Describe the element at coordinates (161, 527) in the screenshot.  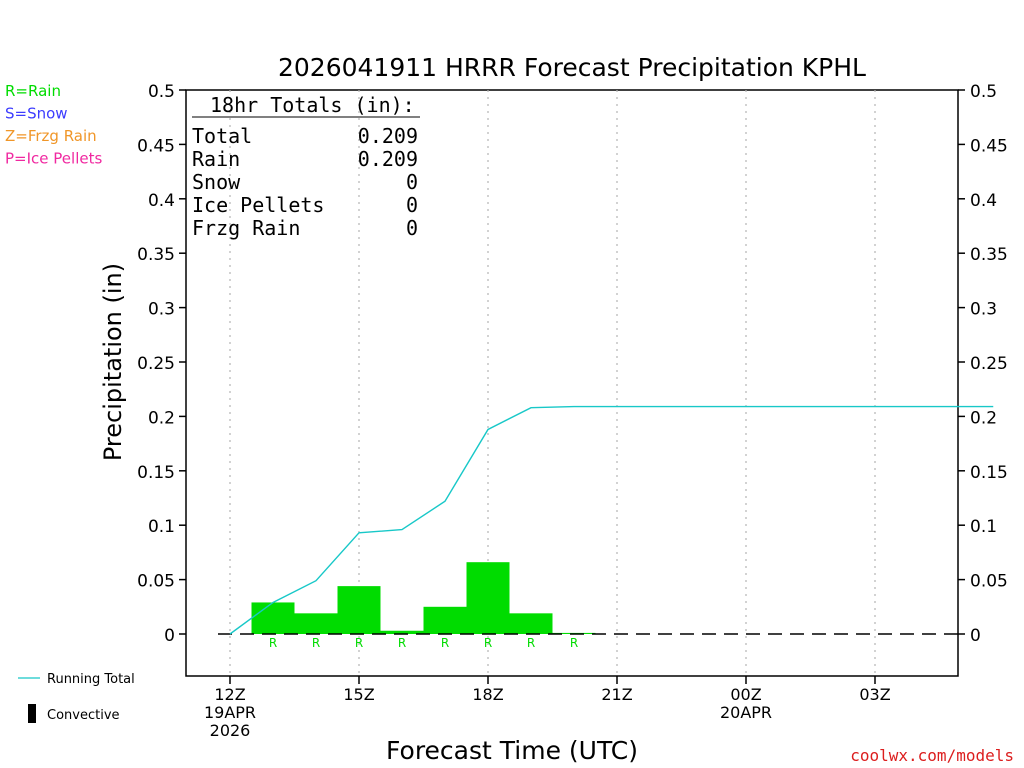
I see `y-tick-label-left: 0.1` at that location.